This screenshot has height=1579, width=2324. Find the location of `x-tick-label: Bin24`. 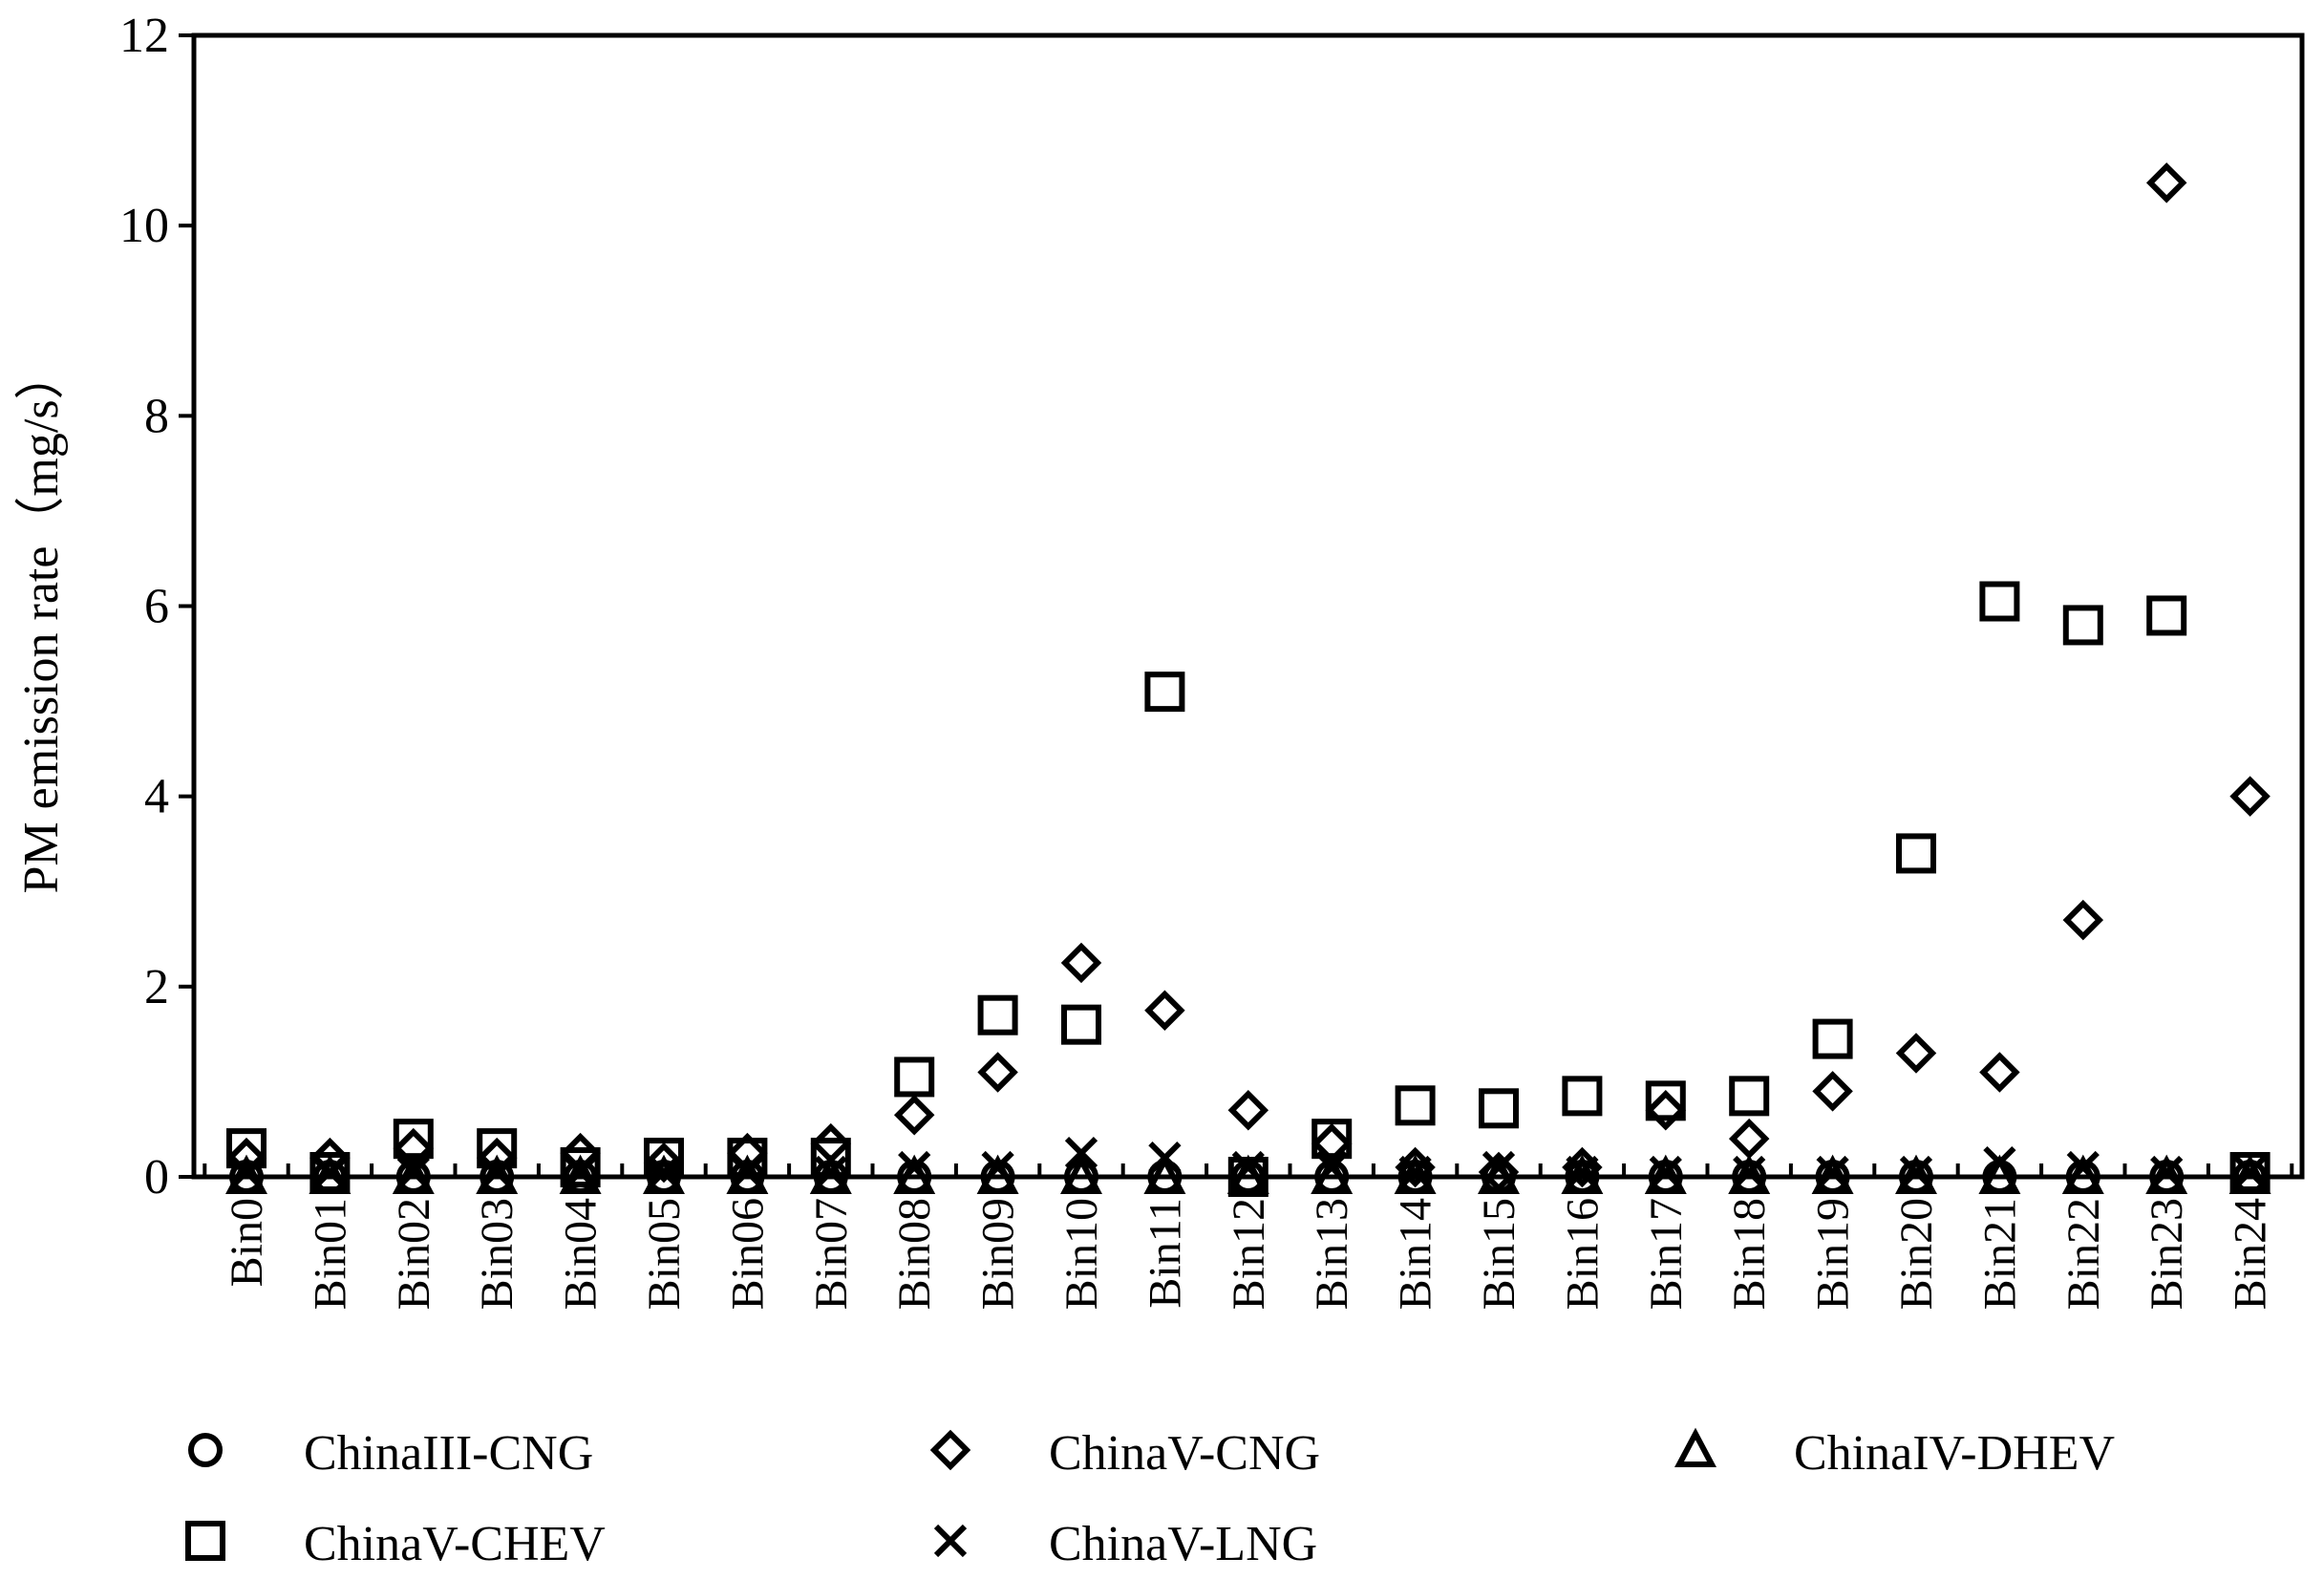

x-tick-label: Bin24 is located at coordinates (2251, 1254).